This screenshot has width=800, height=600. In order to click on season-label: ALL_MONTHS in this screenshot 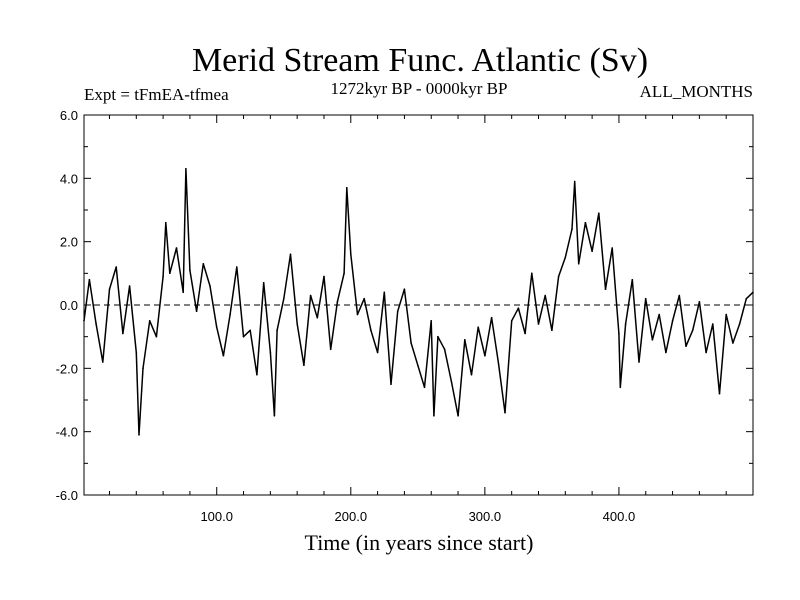, I will do `click(696, 91)`.